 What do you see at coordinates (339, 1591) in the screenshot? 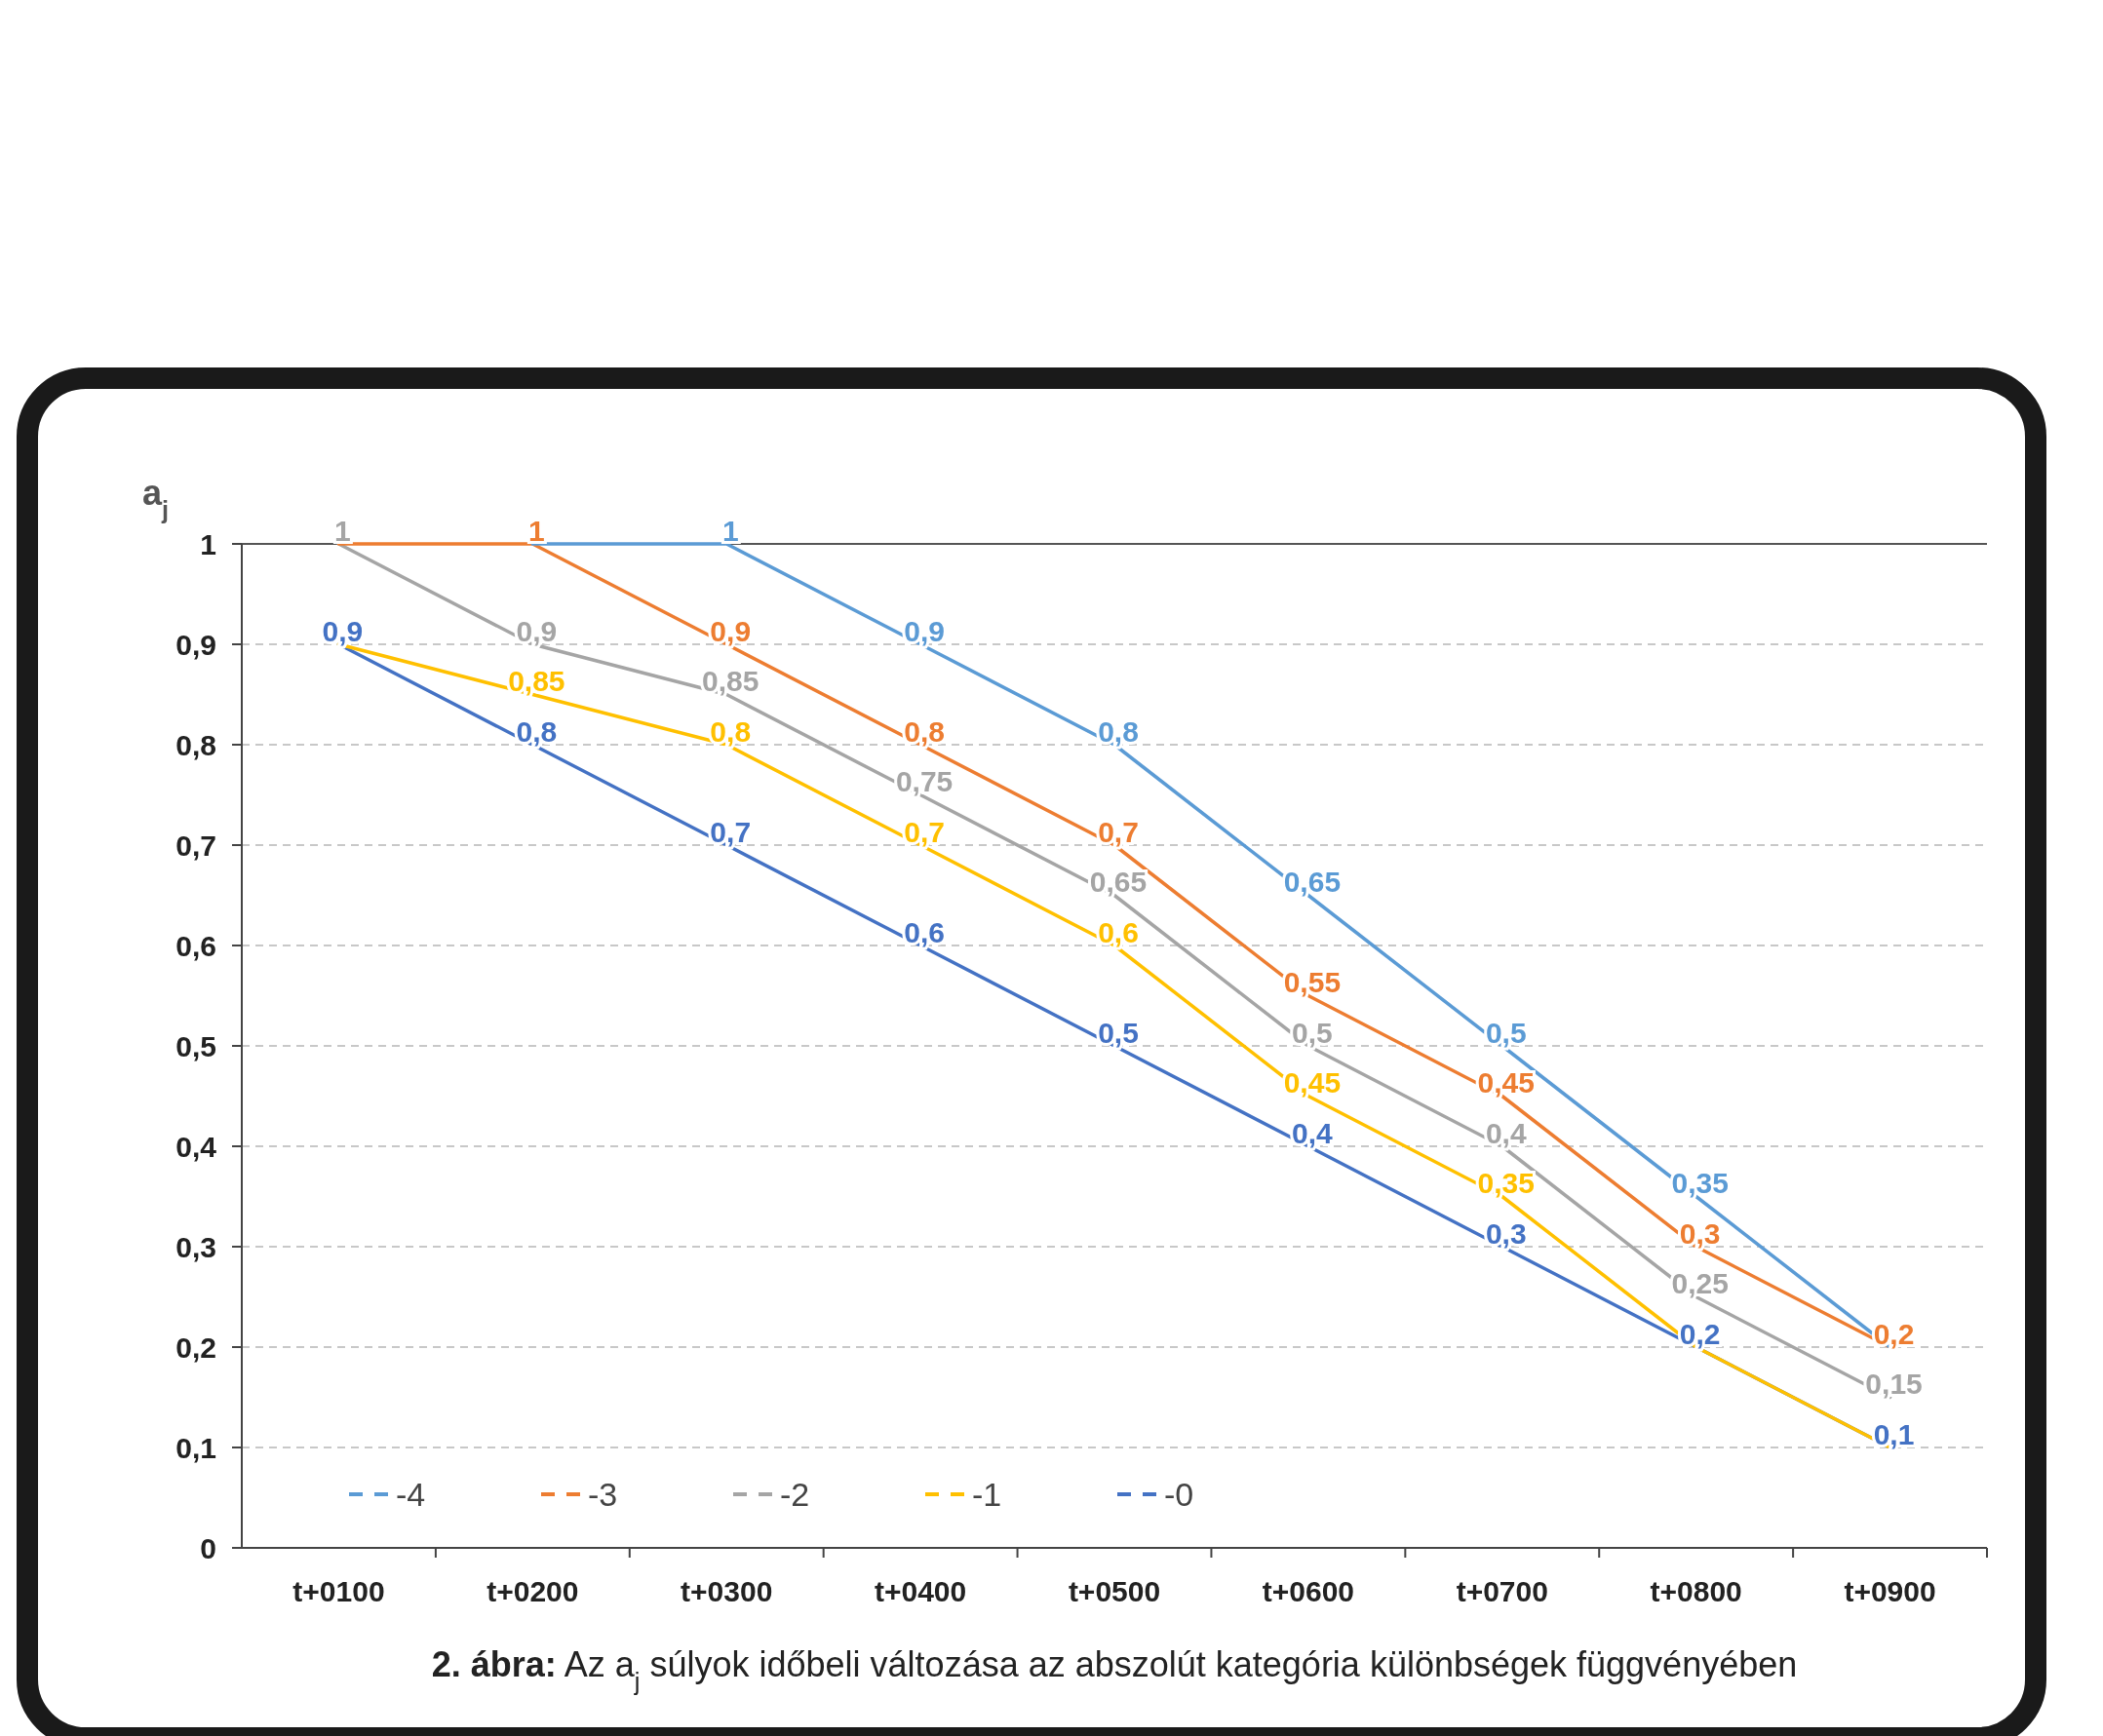
I see `x-tick-label: t+0100` at bounding box center [339, 1591].